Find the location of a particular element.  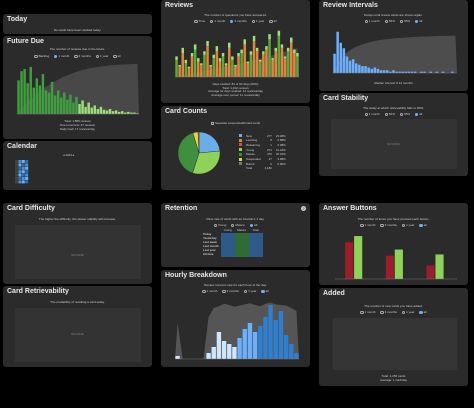

retention-row-label: Yesterday is located at coordinates (210, 237).